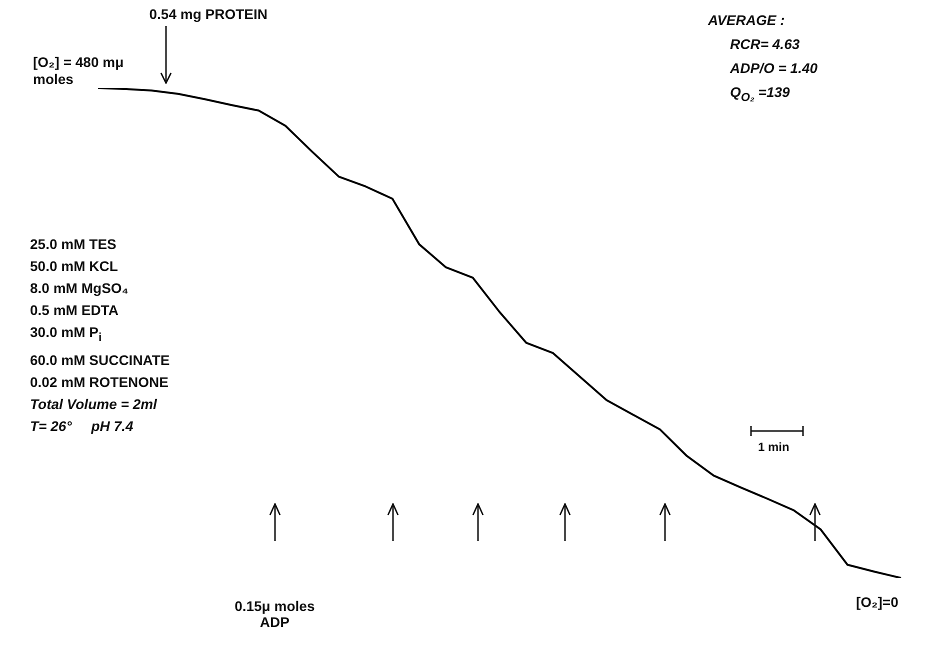 Image resolution: width=925 pixels, height=650 pixels. What do you see at coordinates (74, 266) in the screenshot?
I see `annotation: 50.0 mM KCL` at bounding box center [74, 266].